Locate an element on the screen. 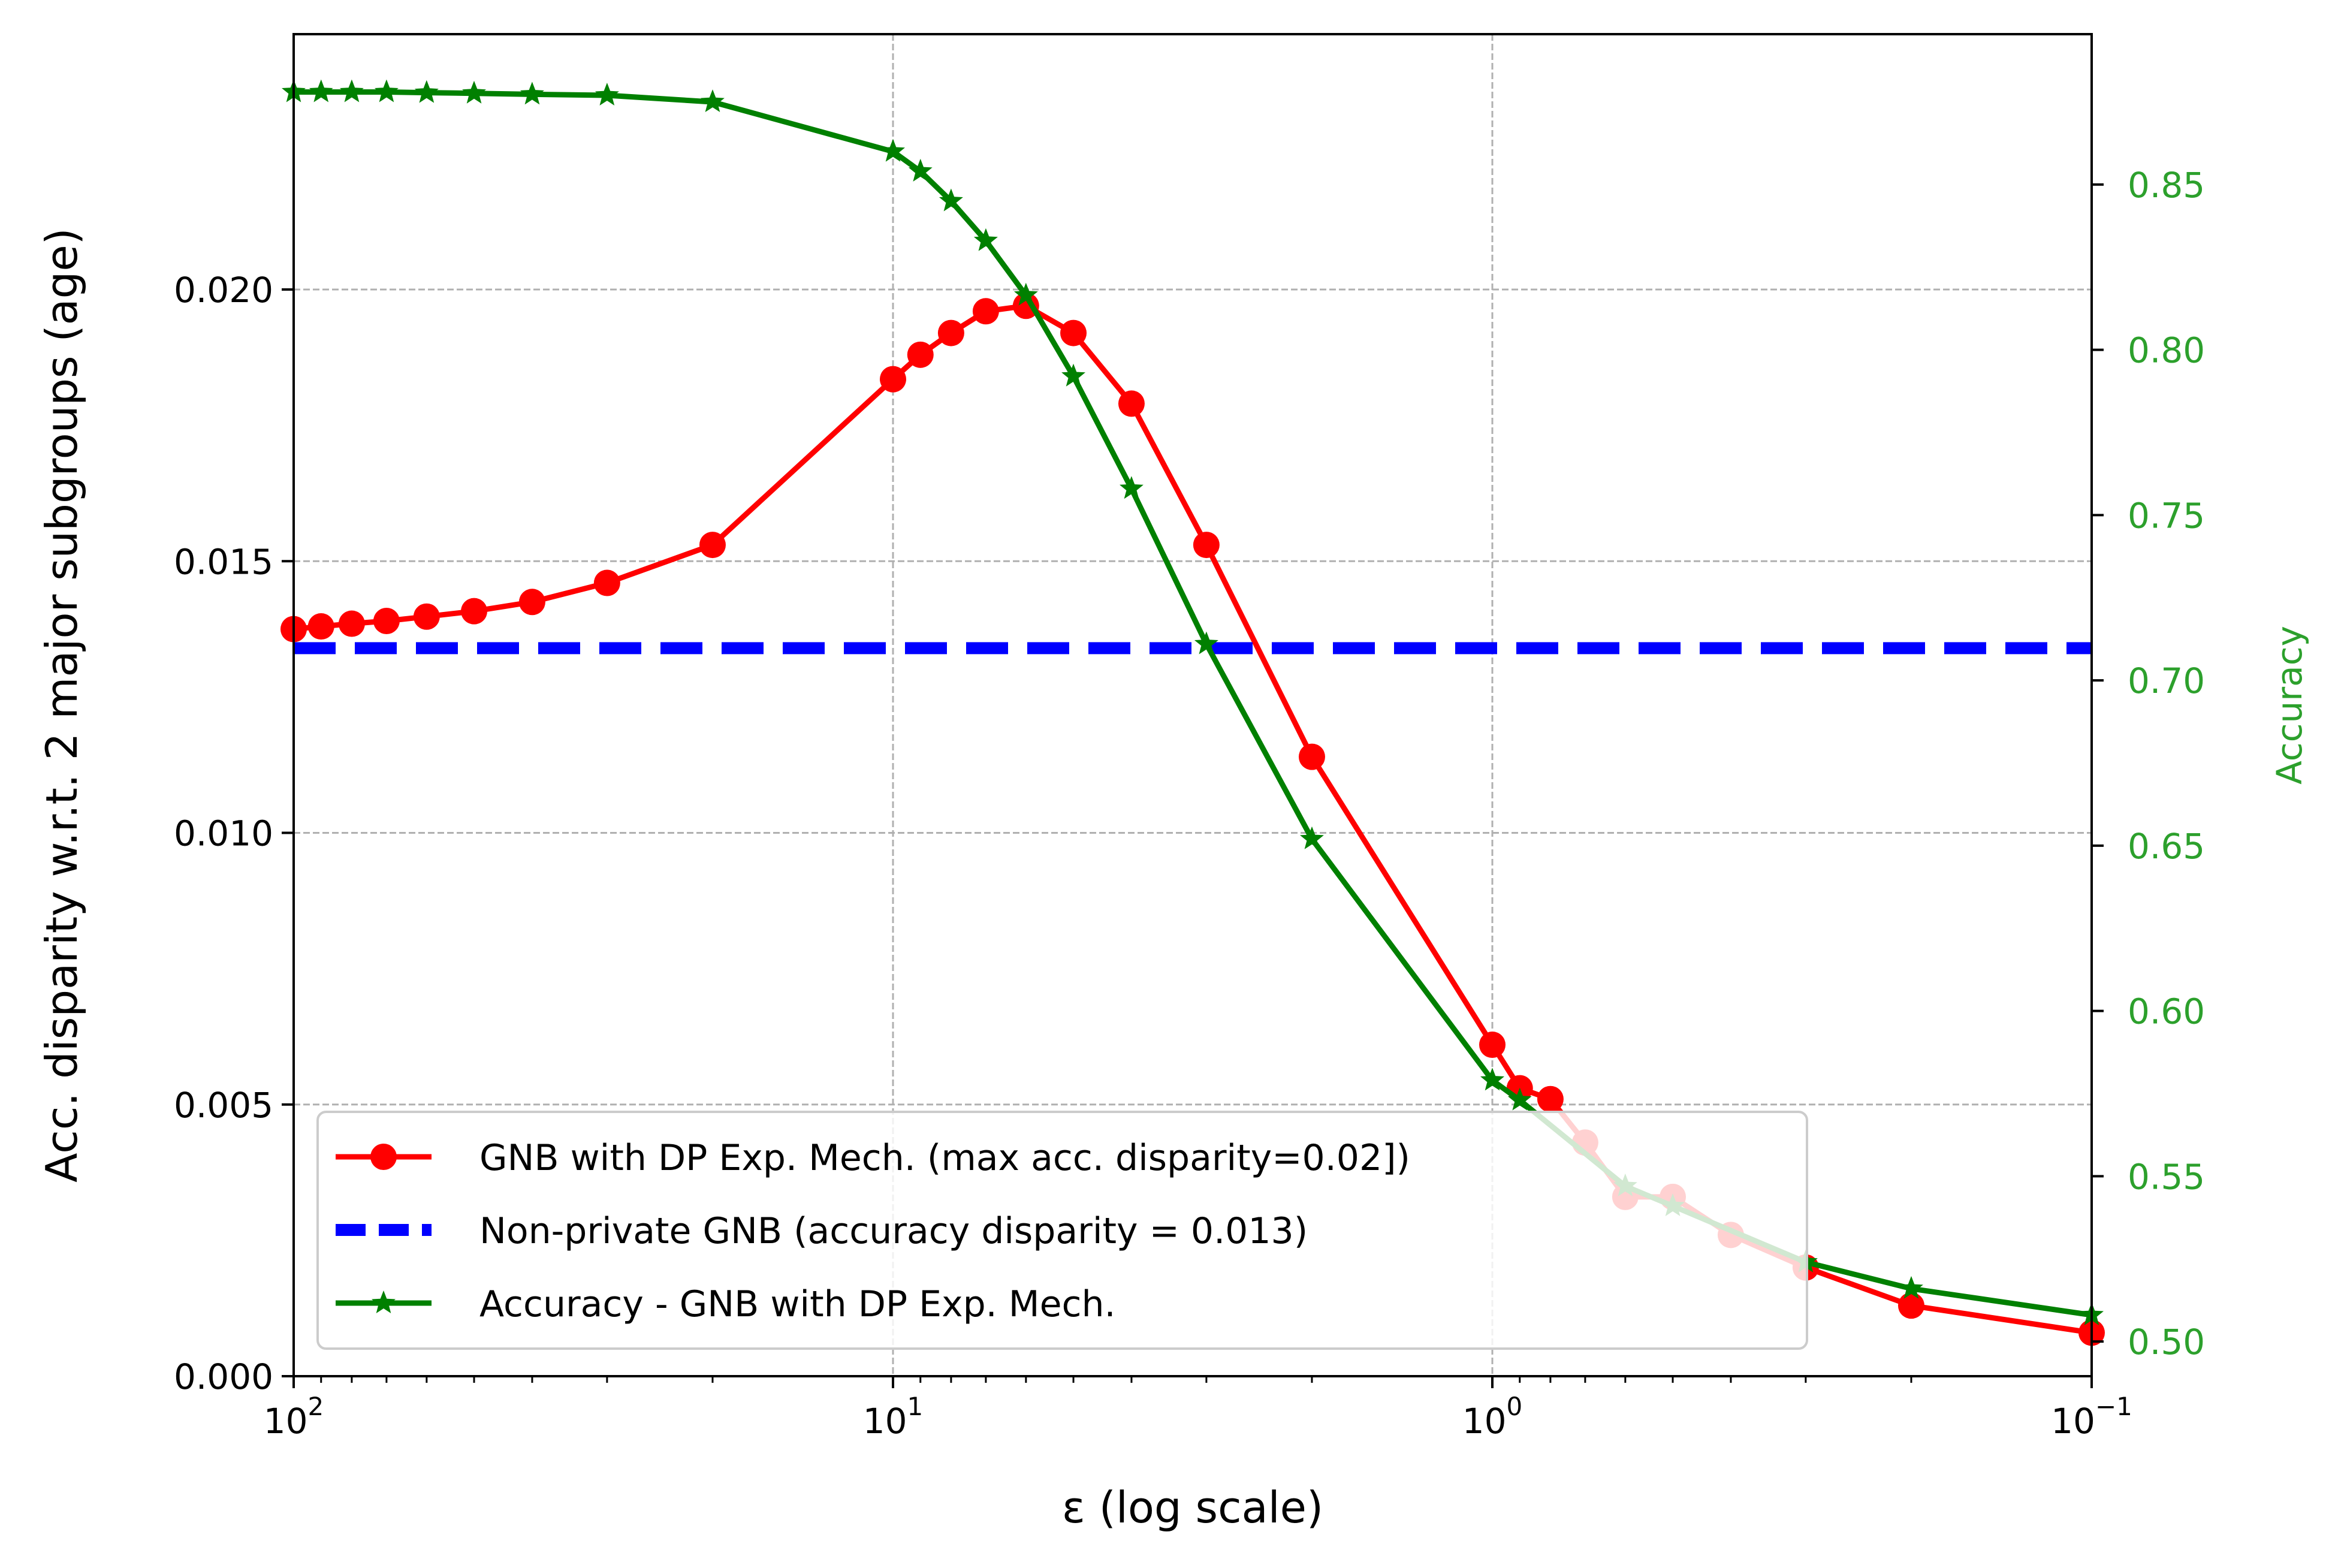  x-tick-label: 10⁰ is located at coordinates (1492, 1417).